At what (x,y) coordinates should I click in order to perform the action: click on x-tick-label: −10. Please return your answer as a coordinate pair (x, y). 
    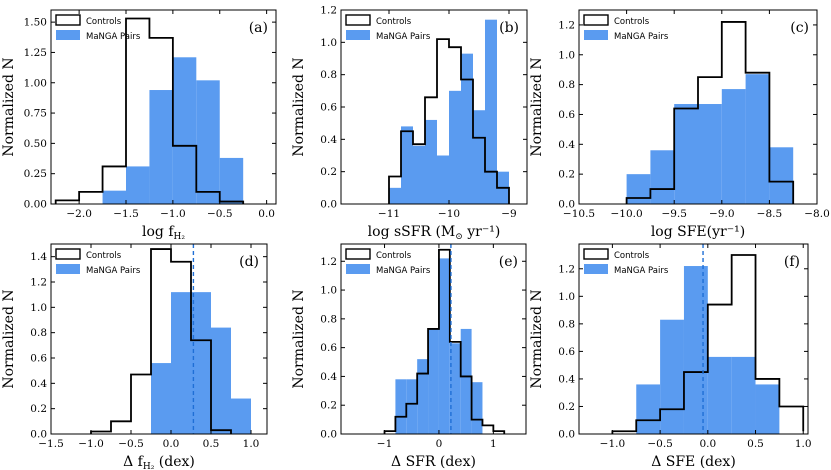
    Looking at the image, I should click on (449, 214).